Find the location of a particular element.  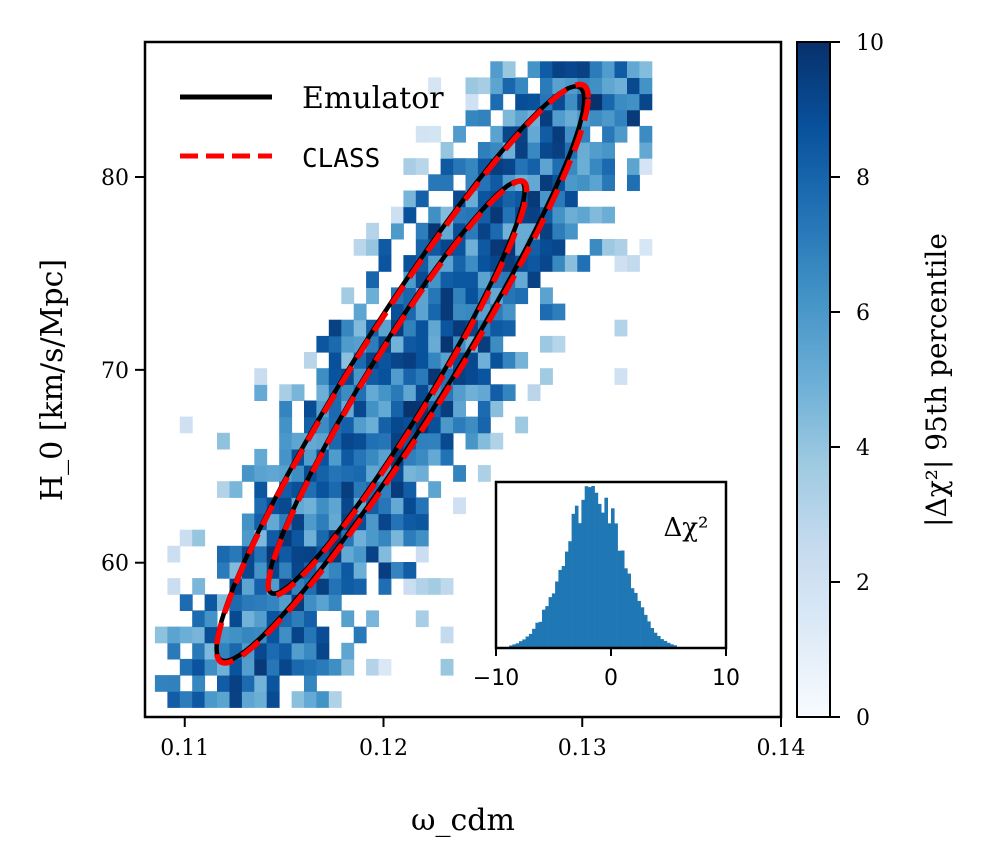

colorbar: 0 2 4 6 8 10 |Δχ²| 95th percentile is located at coordinates (874, 381).